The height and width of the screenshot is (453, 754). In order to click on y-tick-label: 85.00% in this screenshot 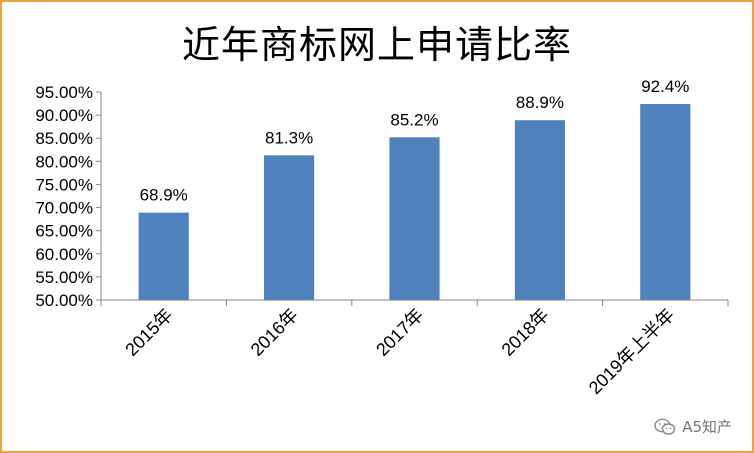, I will do `click(64, 138)`.